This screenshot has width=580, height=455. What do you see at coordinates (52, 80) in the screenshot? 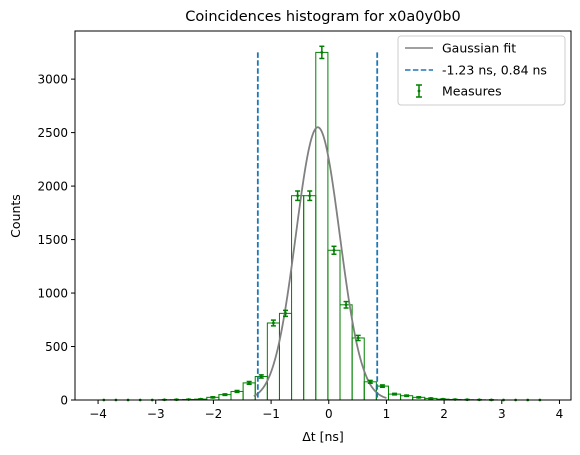
I see `y-tick-label: 3000` at bounding box center [52, 80].